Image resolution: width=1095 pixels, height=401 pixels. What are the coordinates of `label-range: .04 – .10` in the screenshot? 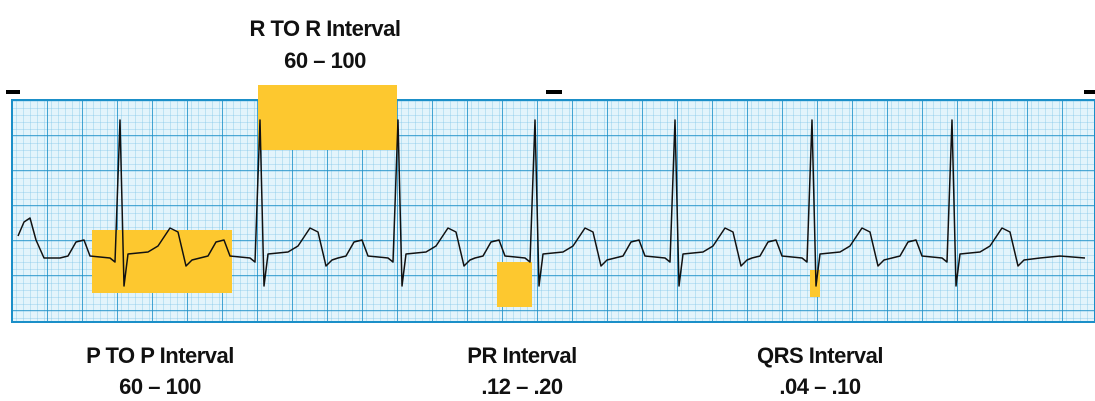 It's located at (819, 386).